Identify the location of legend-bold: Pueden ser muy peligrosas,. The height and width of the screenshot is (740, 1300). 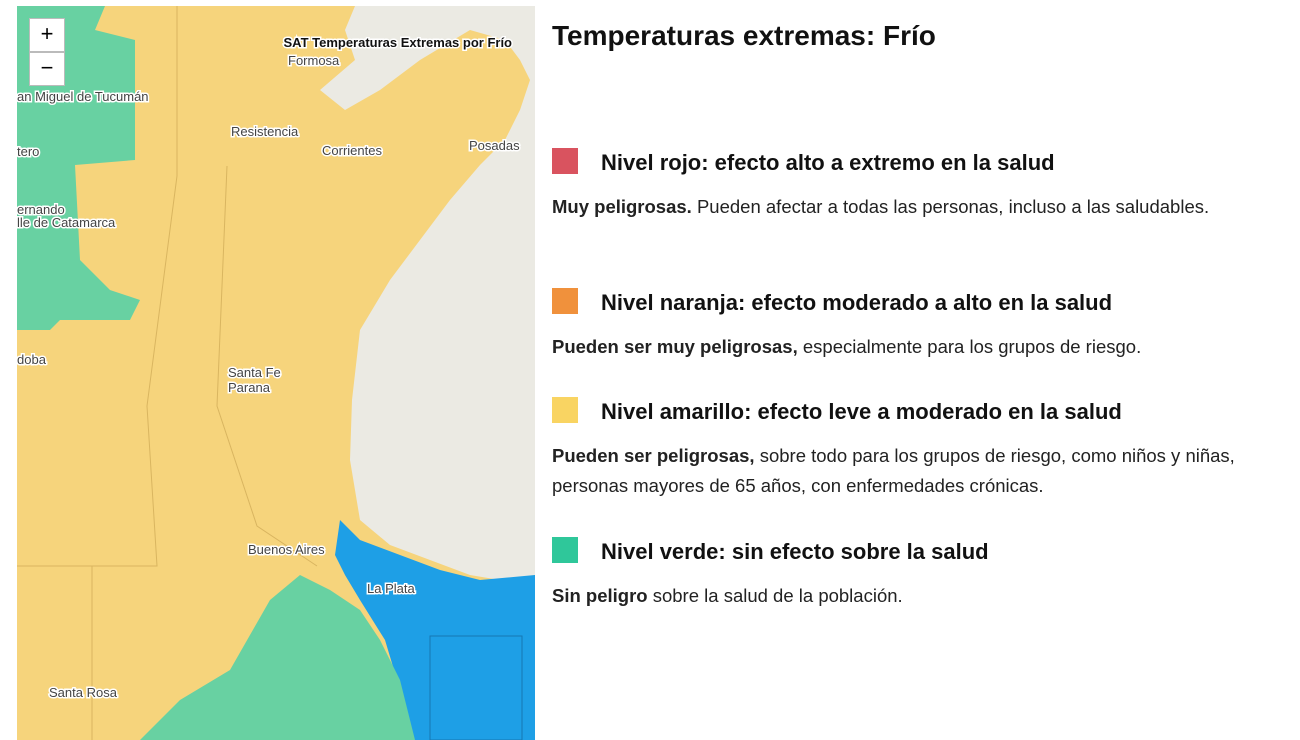
(675, 346).